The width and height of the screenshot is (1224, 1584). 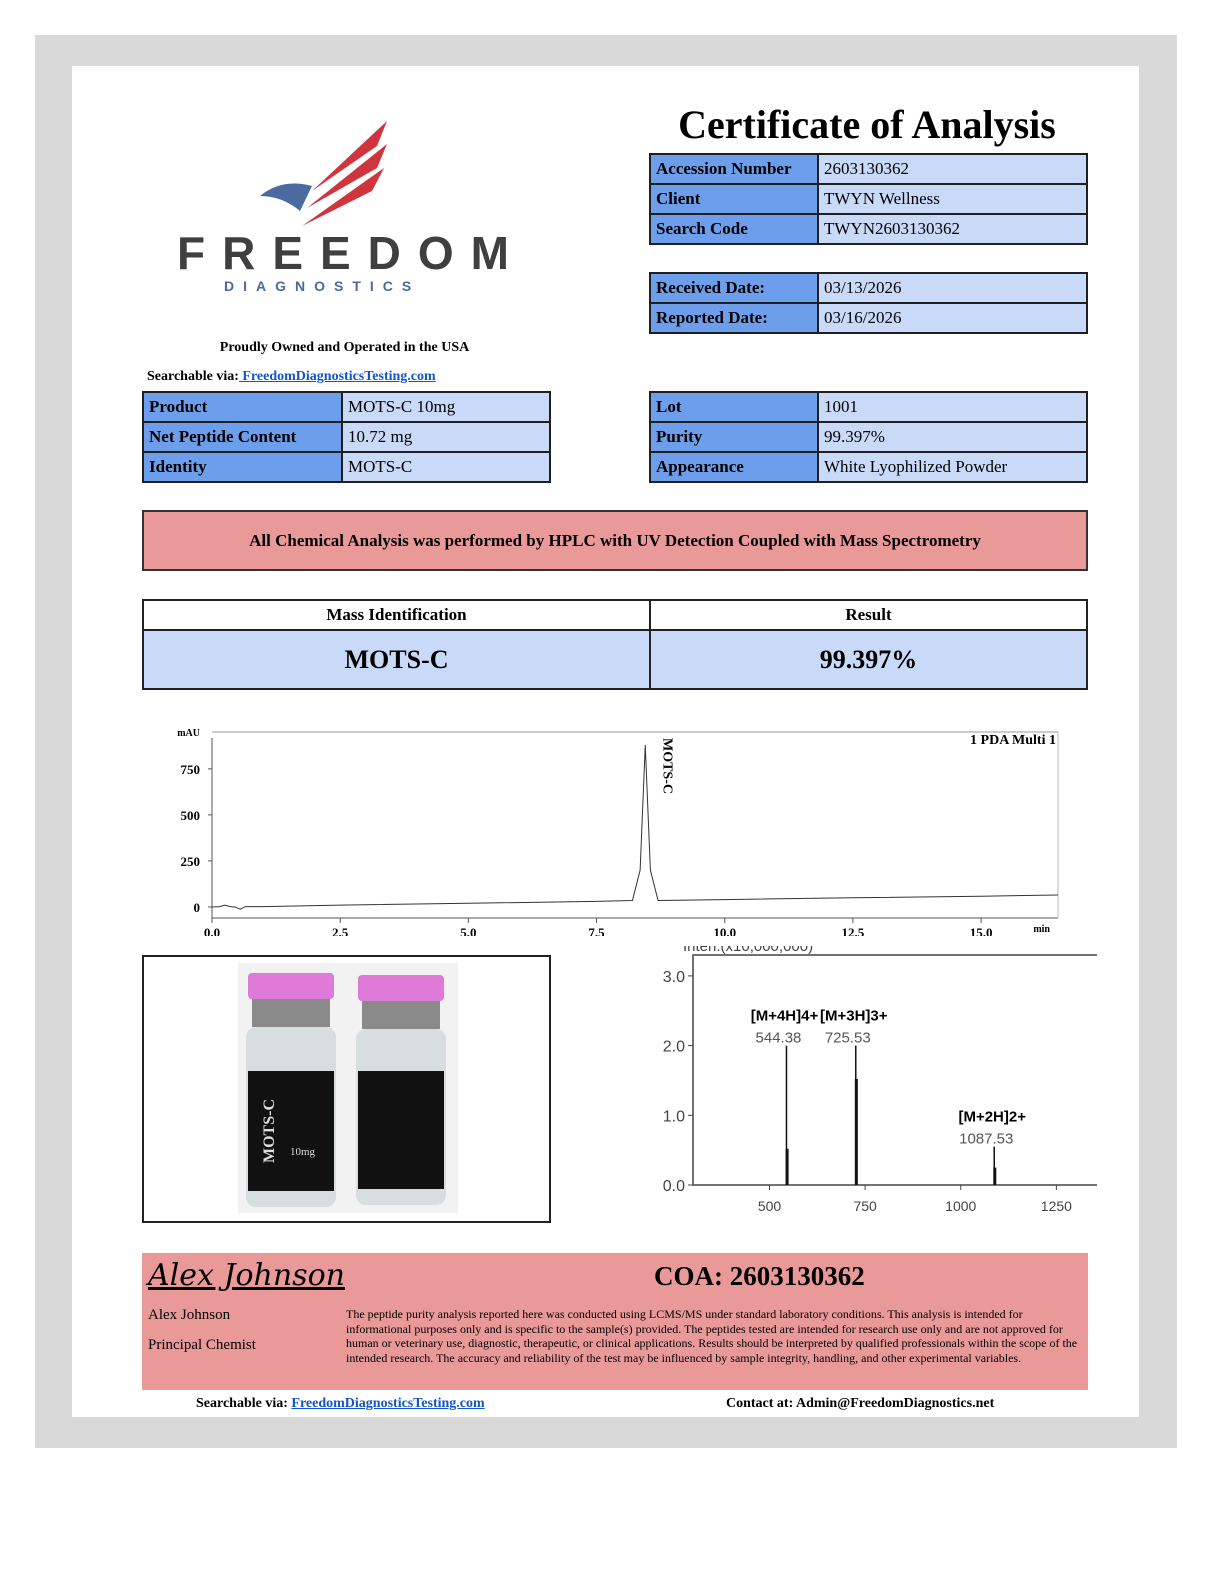 I want to click on table-row: Product MOTS-C 10mg, so click(x=346, y=407).